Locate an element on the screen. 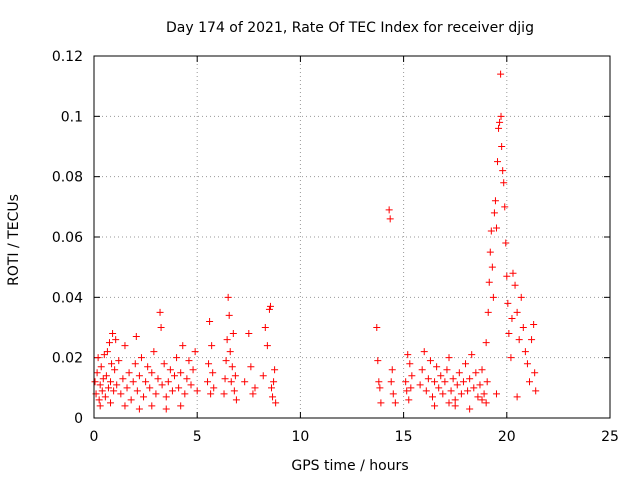  x-tick-label: 20 is located at coordinates (507, 437).